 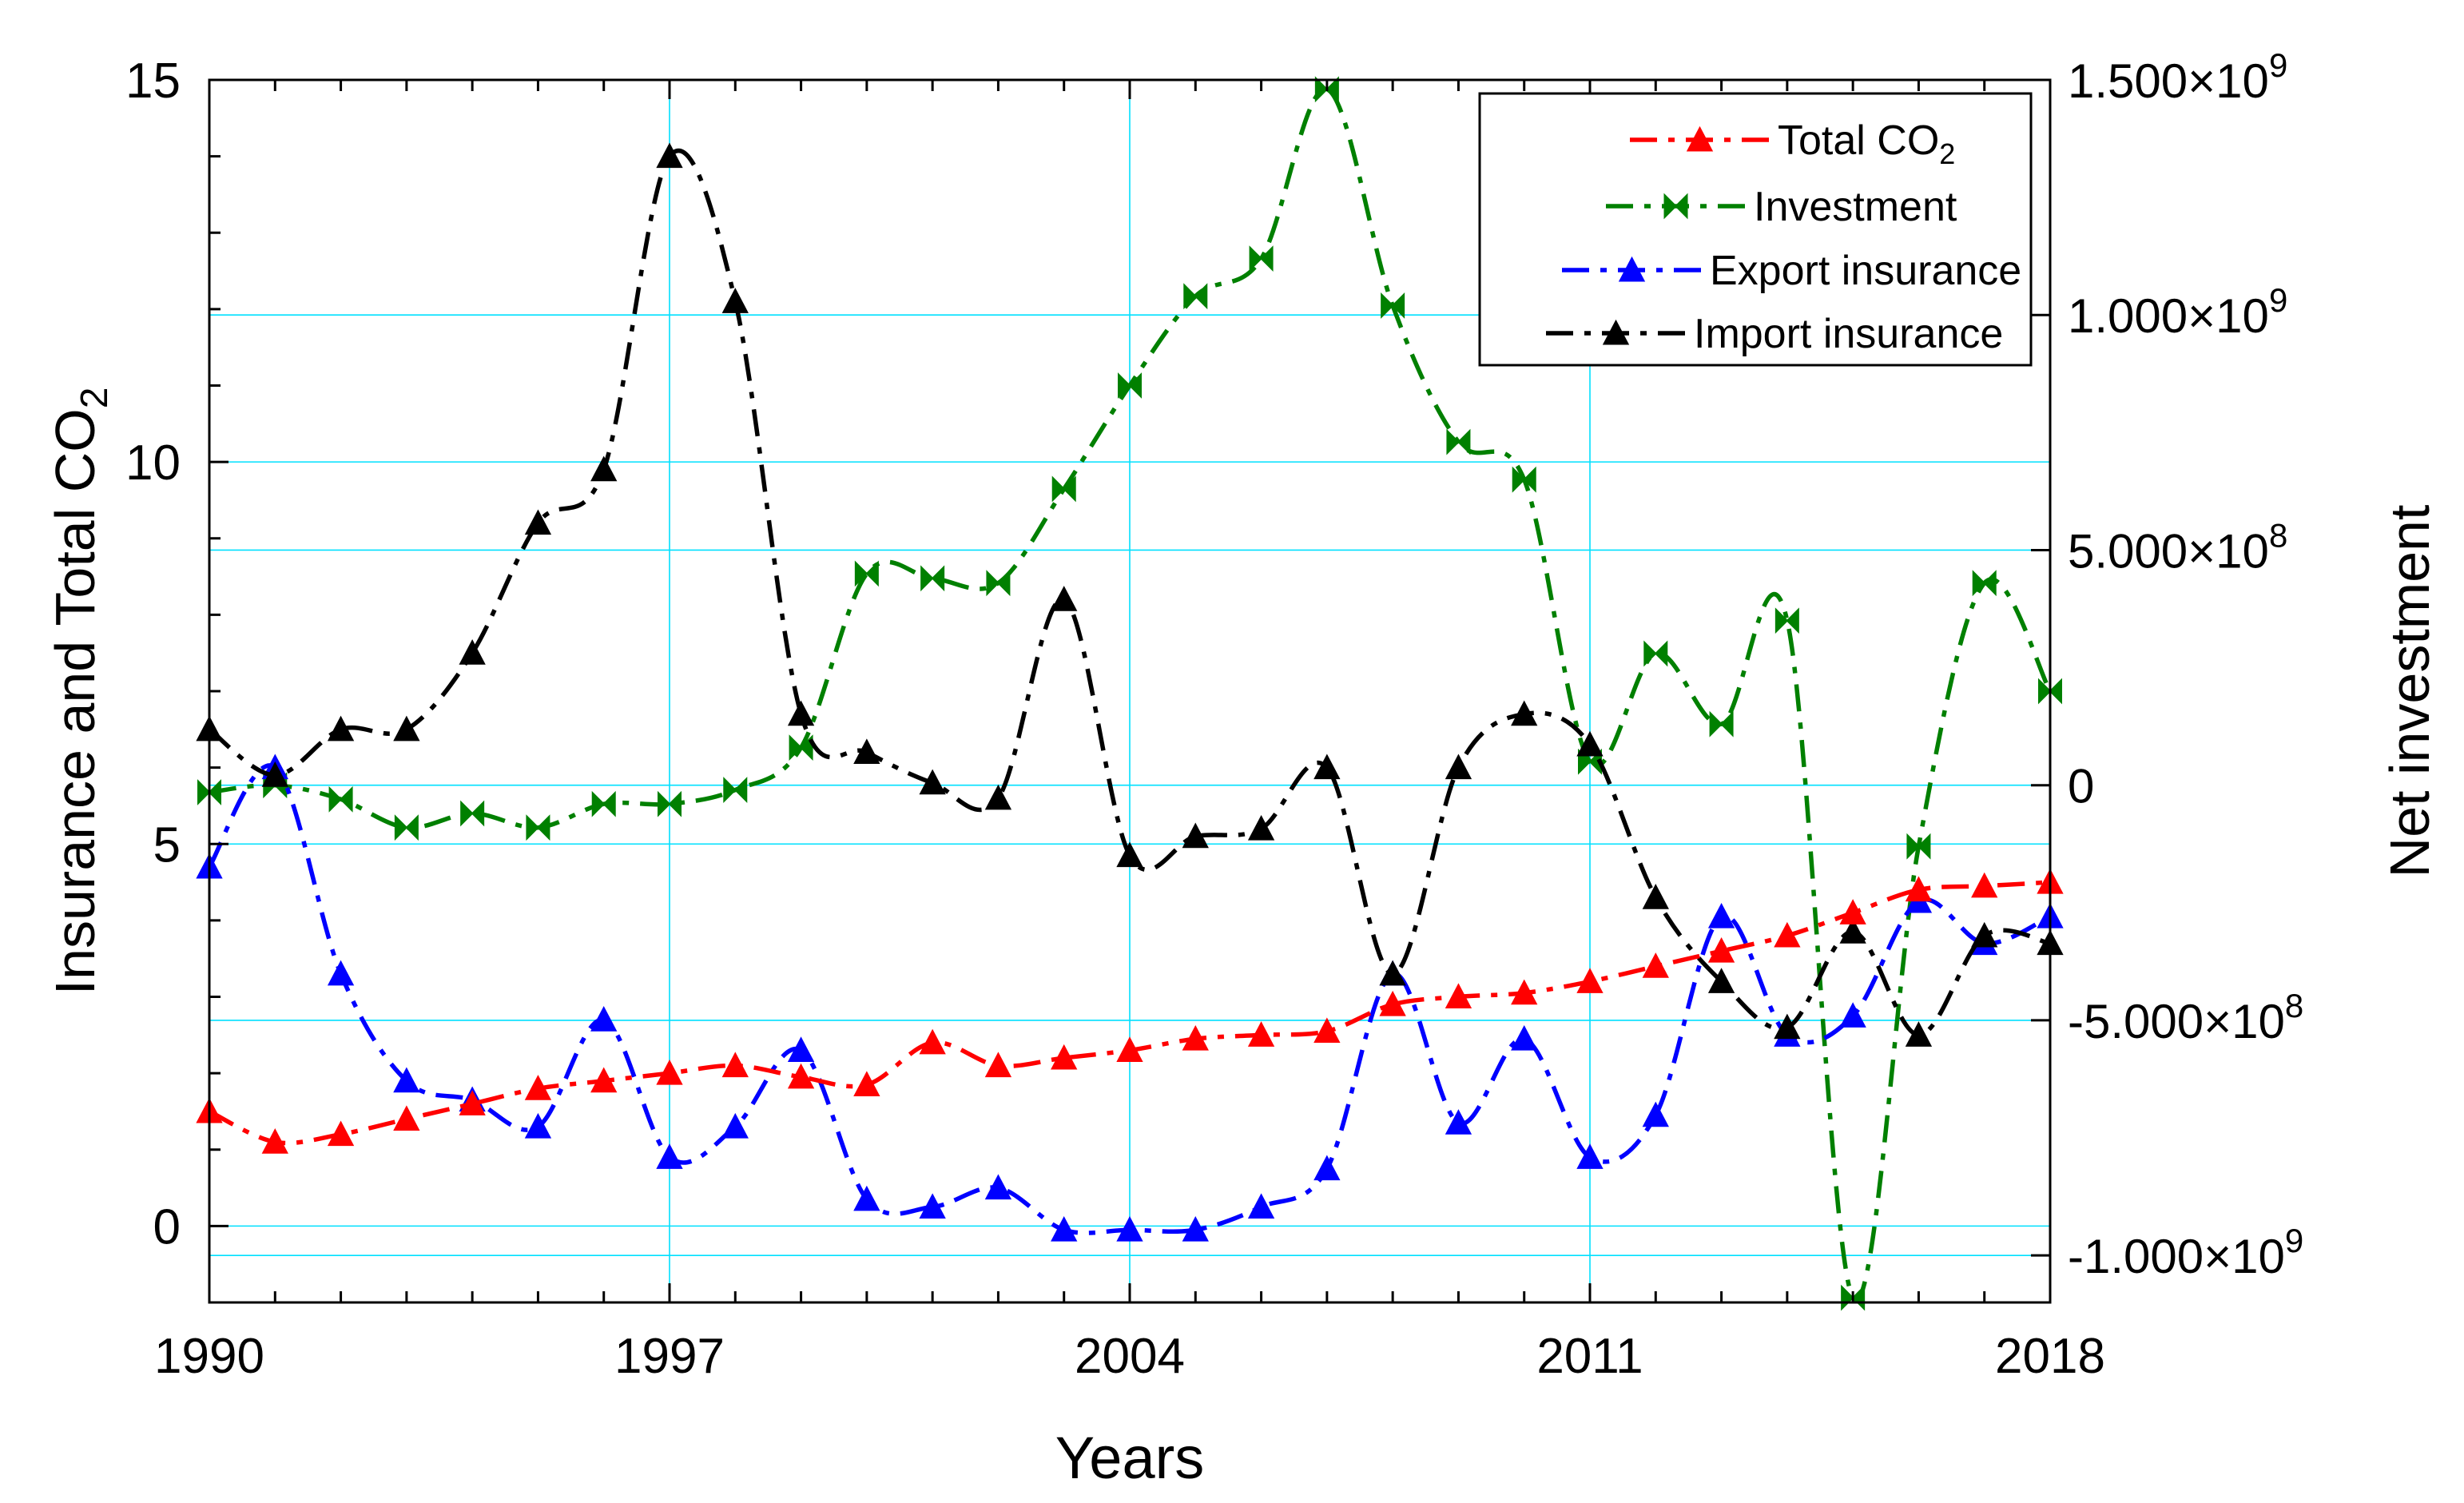 I want to click on legend-marker-export-insurance, so click(x=1632, y=269).